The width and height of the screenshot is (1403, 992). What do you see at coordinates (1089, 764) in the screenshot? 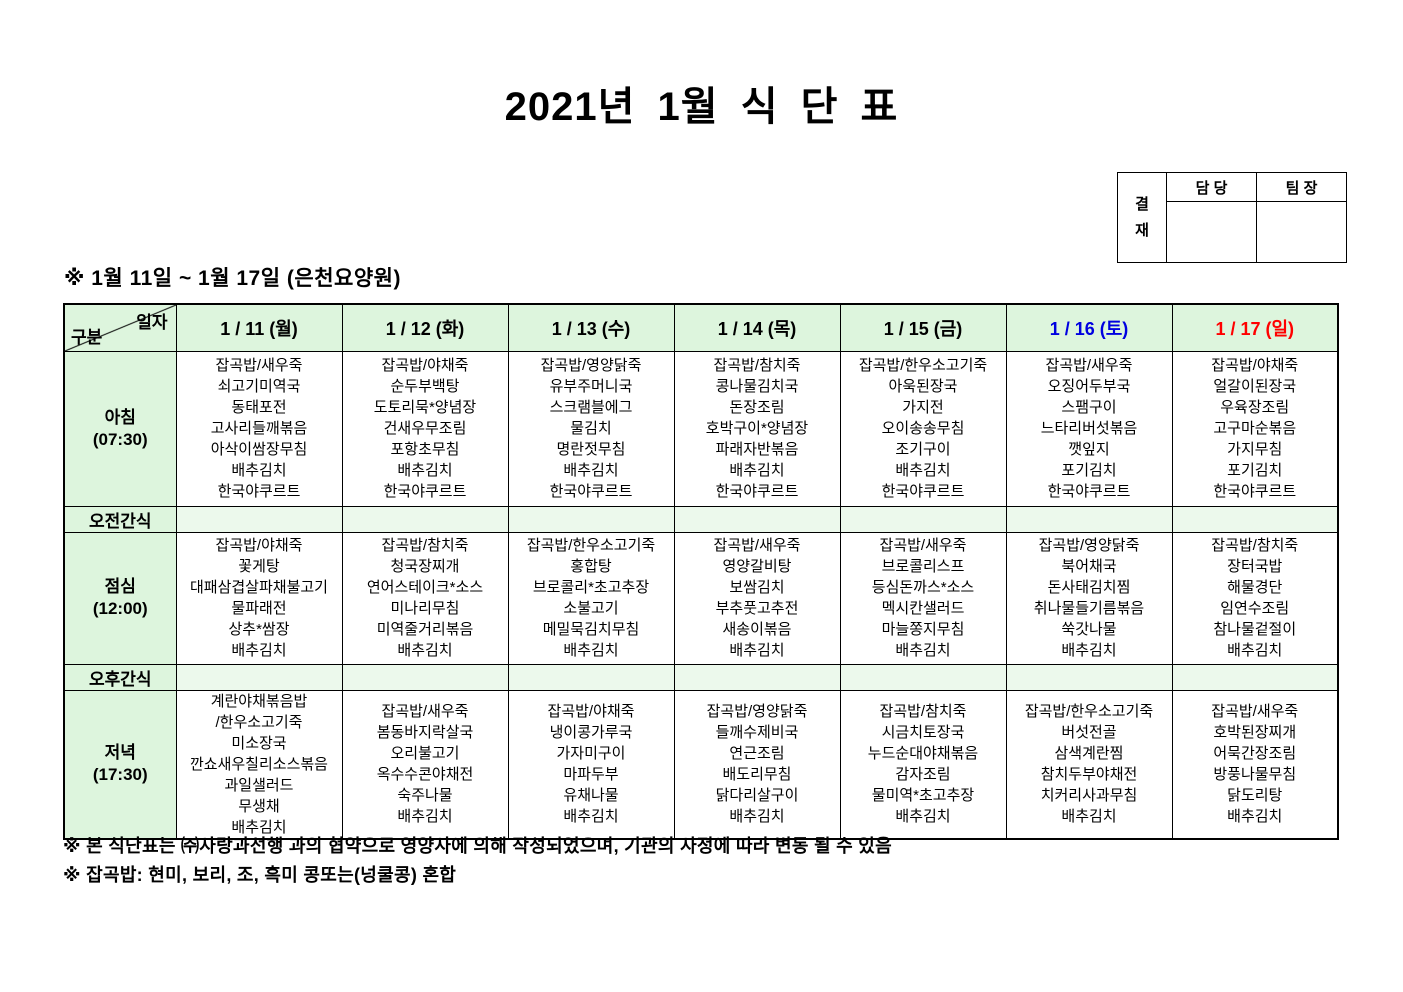
I see `menu-cell: 잡곡밥/한우소고기죽 버섯전골 삼색계란찜 참치두부야채전 치커리사과무침 배추김치` at bounding box center [1089, 764].